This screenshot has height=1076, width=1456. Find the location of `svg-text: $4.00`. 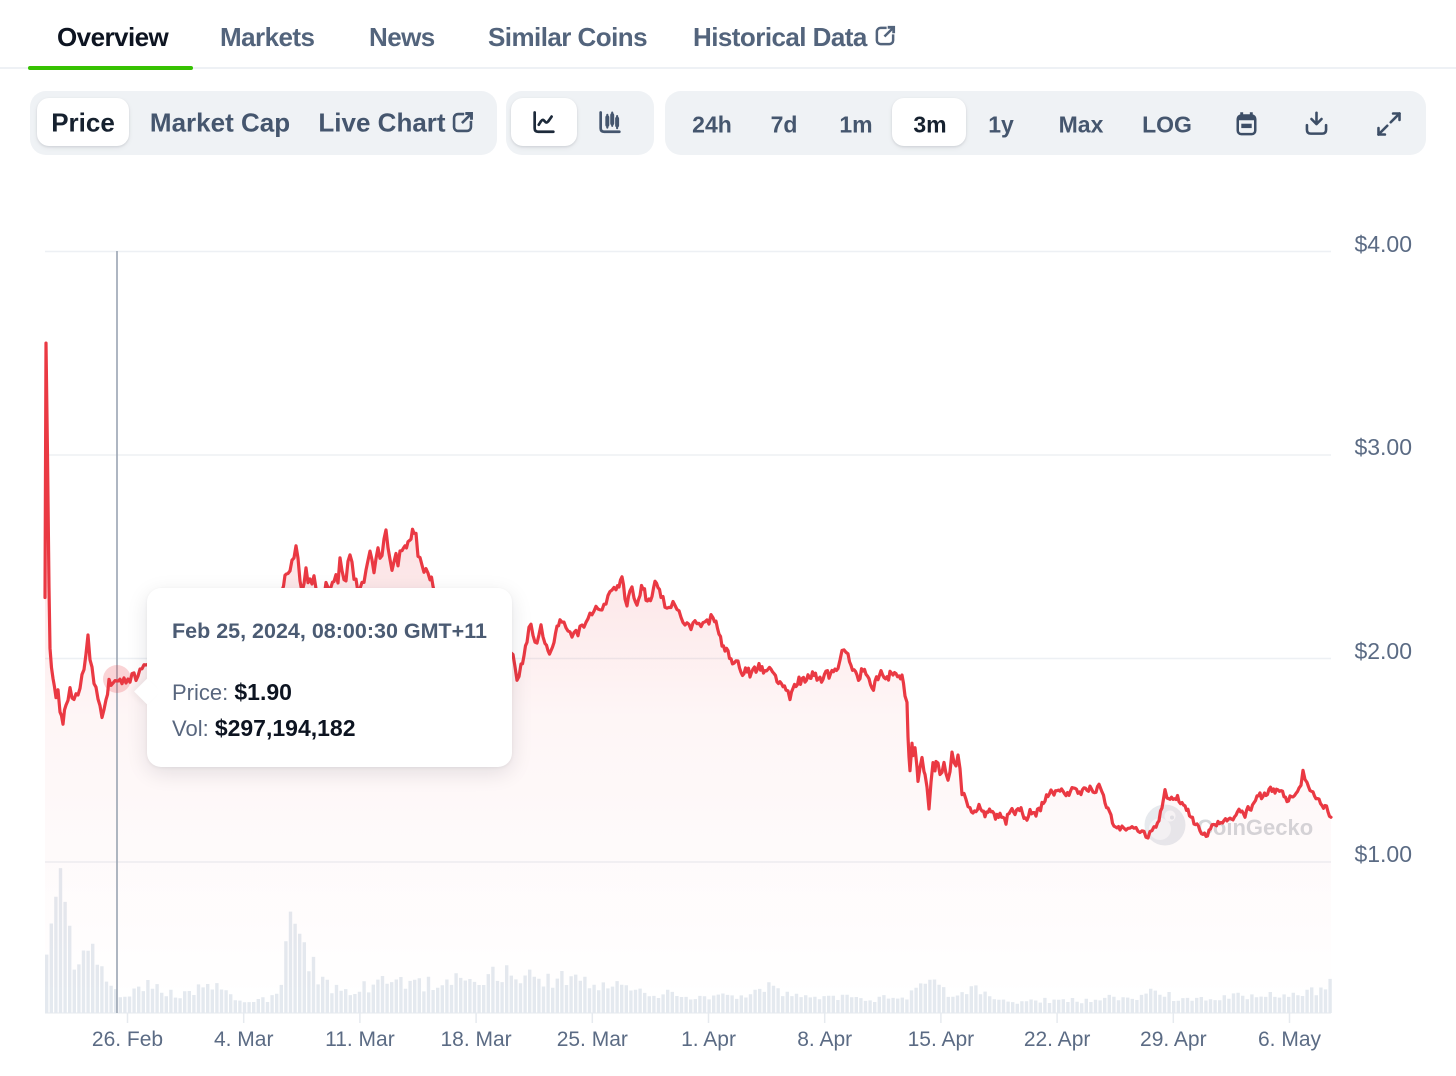

svg-text: $4.00 is located at coordinates (1383, 244).